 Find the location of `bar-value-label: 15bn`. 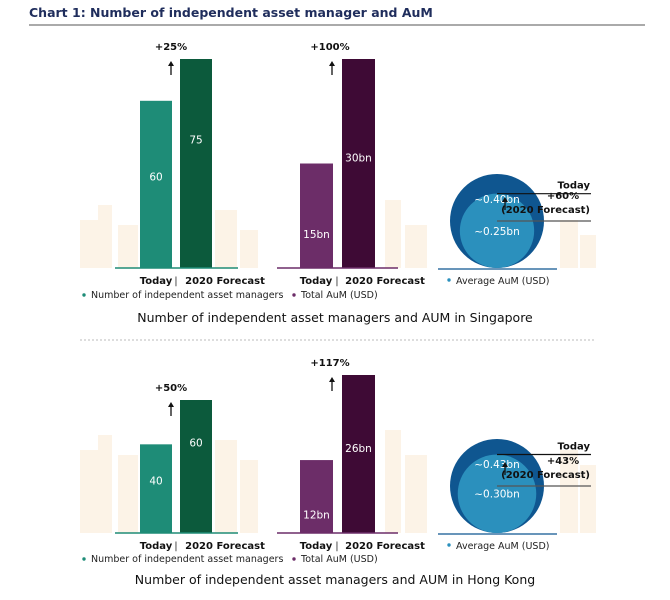

bar-value-label: 15bn is located at coordinates (316, 235).